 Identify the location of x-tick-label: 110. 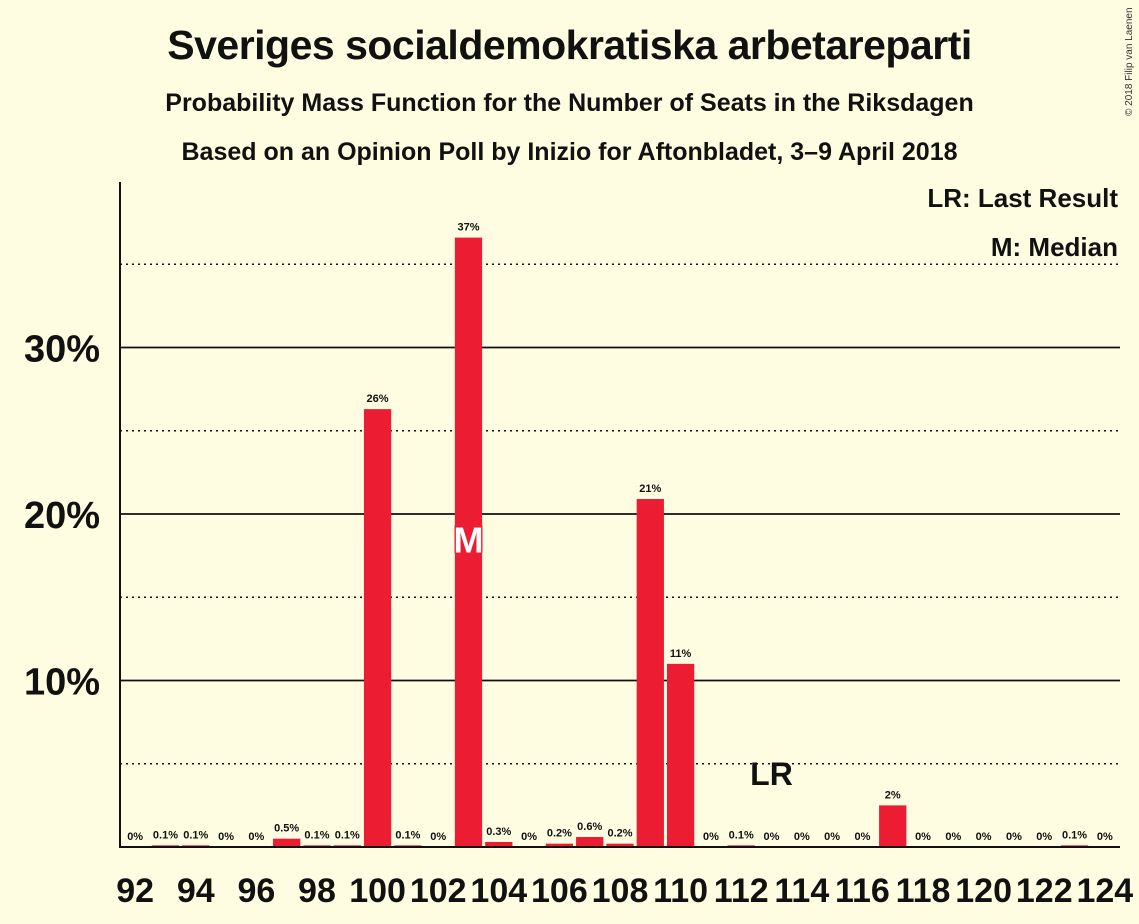
(680, 891).